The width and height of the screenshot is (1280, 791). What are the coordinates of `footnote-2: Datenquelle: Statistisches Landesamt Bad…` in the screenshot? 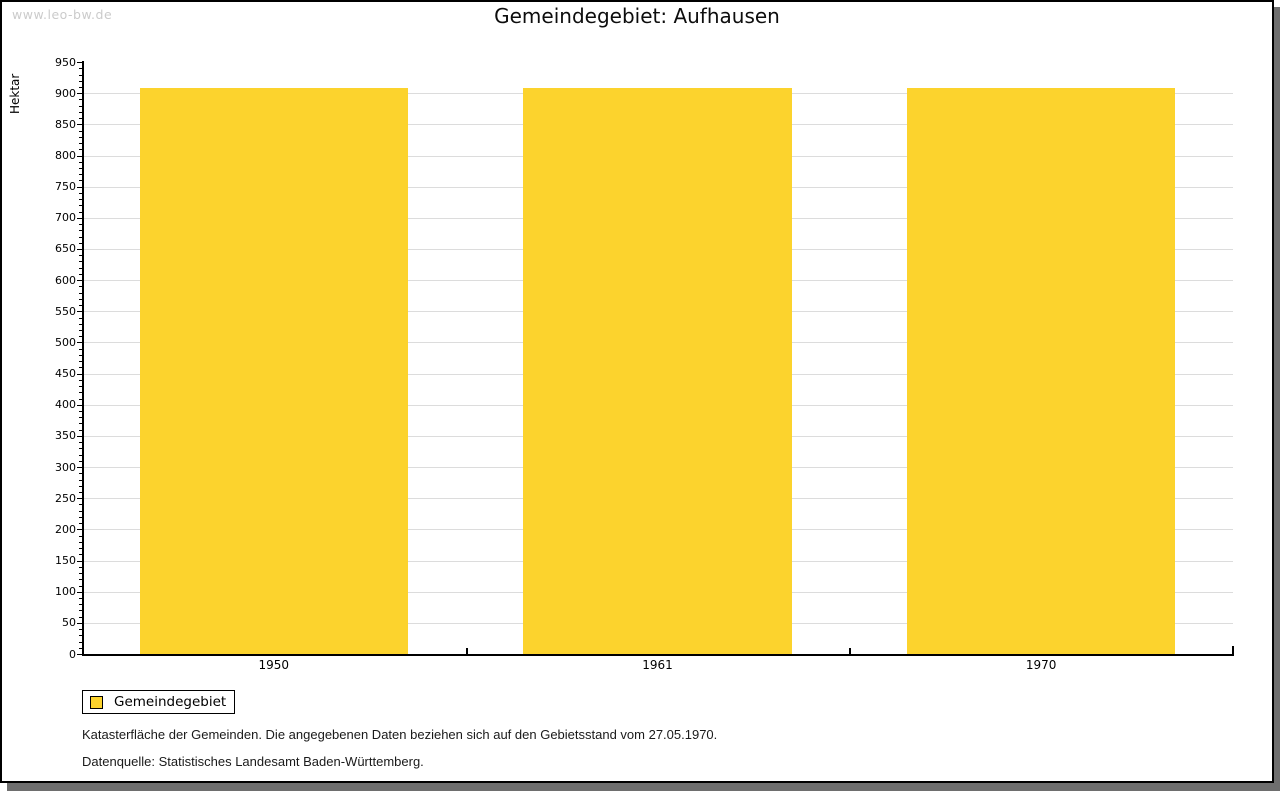 It's located at (253, 761).